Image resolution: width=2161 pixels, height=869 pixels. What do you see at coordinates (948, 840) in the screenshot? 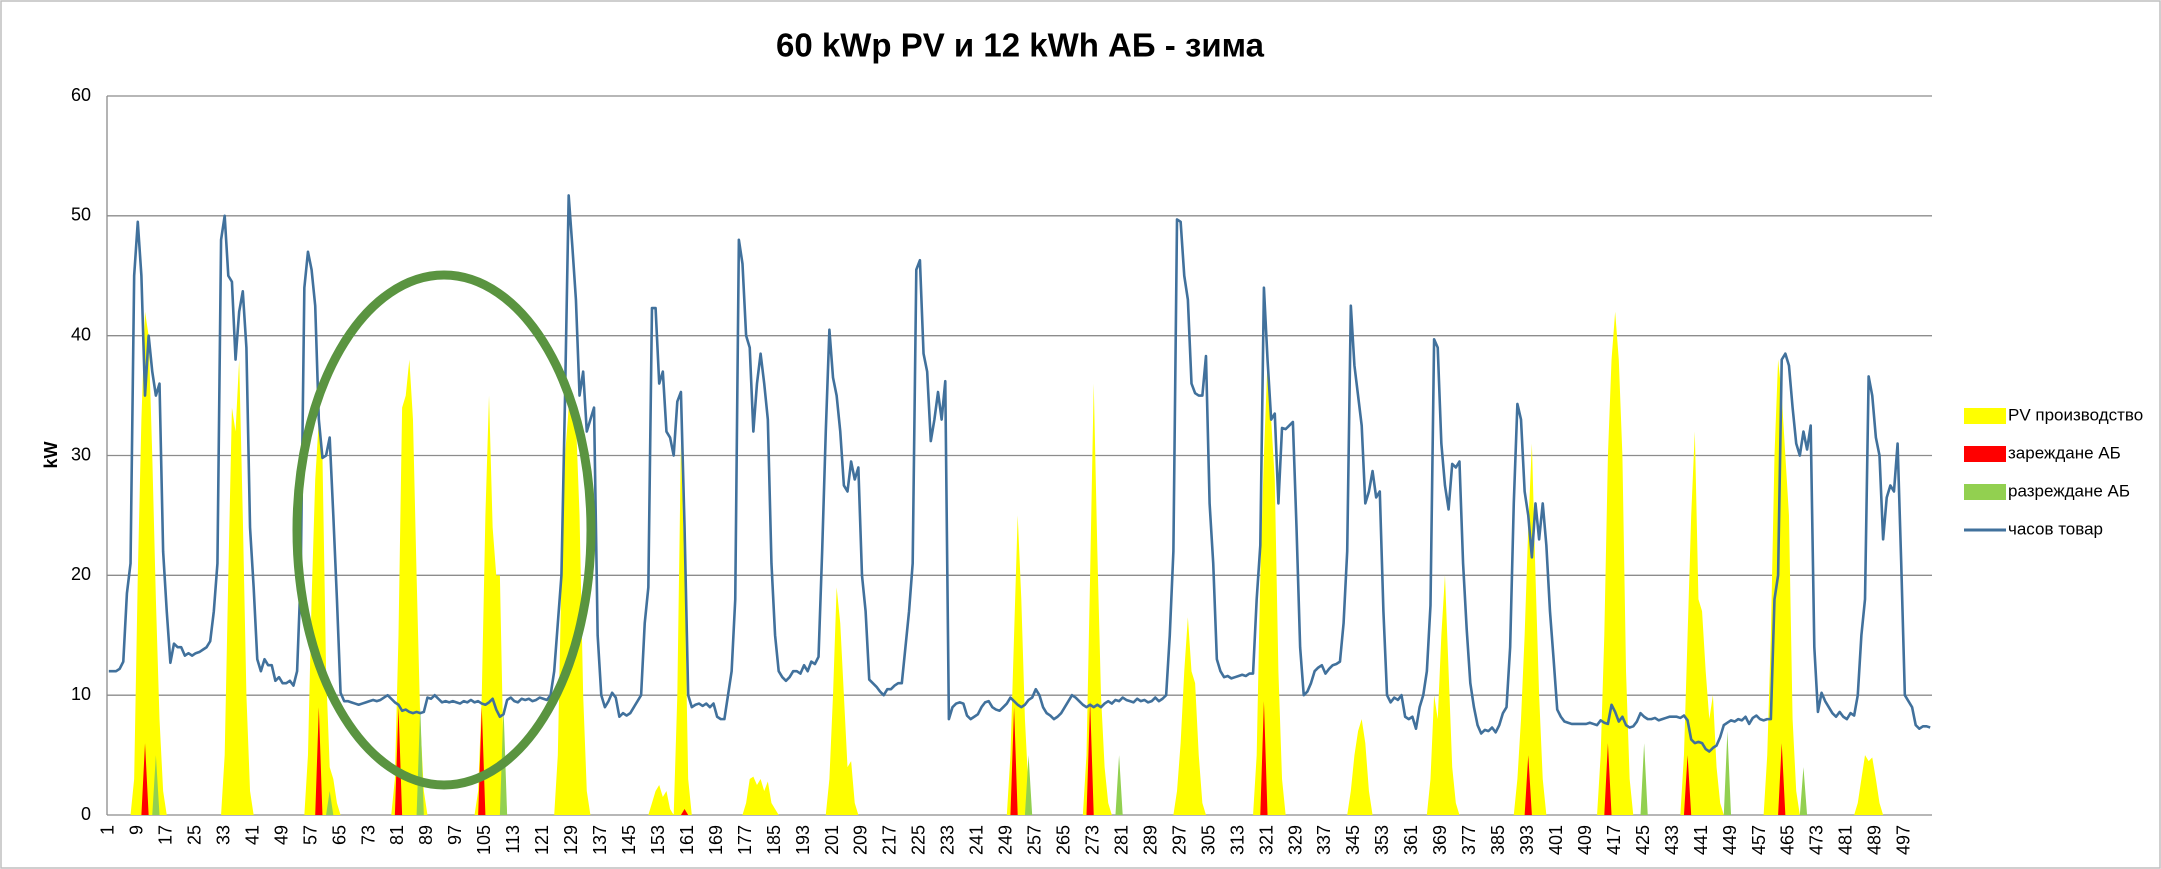
I see `x-tick-label: 233` at bounding box center [948, 840].